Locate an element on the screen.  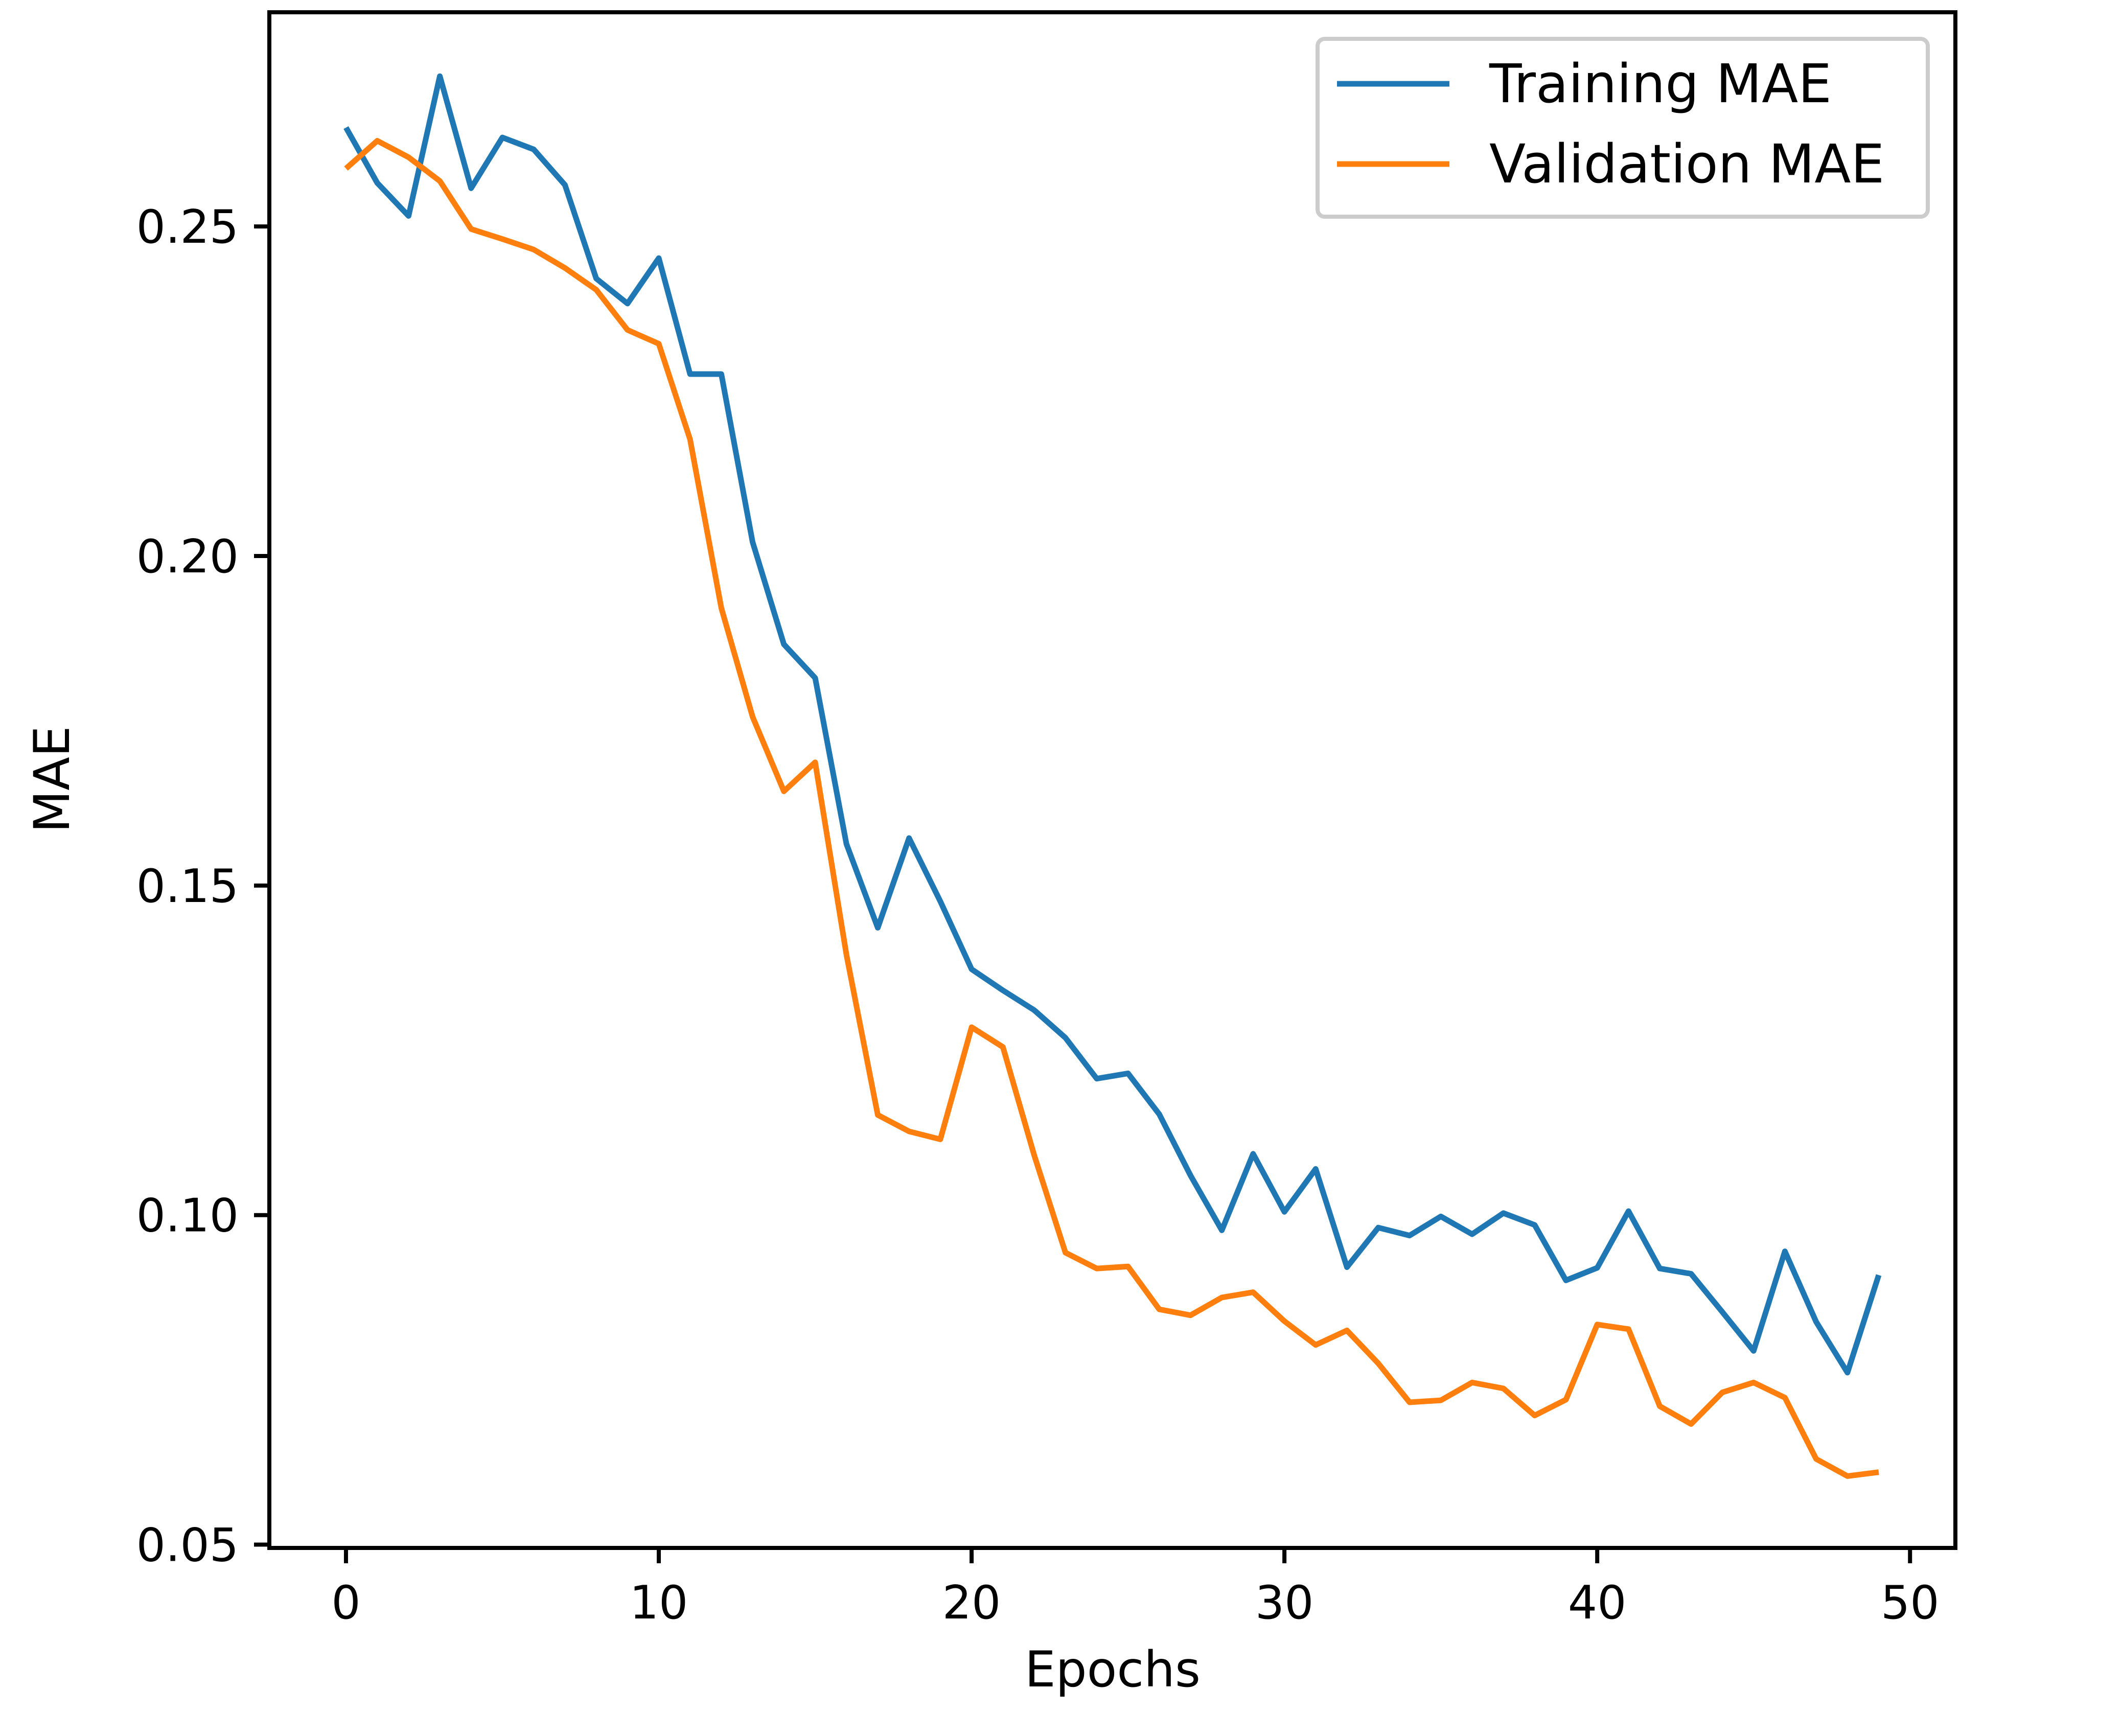
x-tick-label: 0 is located at coordinates (345, 1603).